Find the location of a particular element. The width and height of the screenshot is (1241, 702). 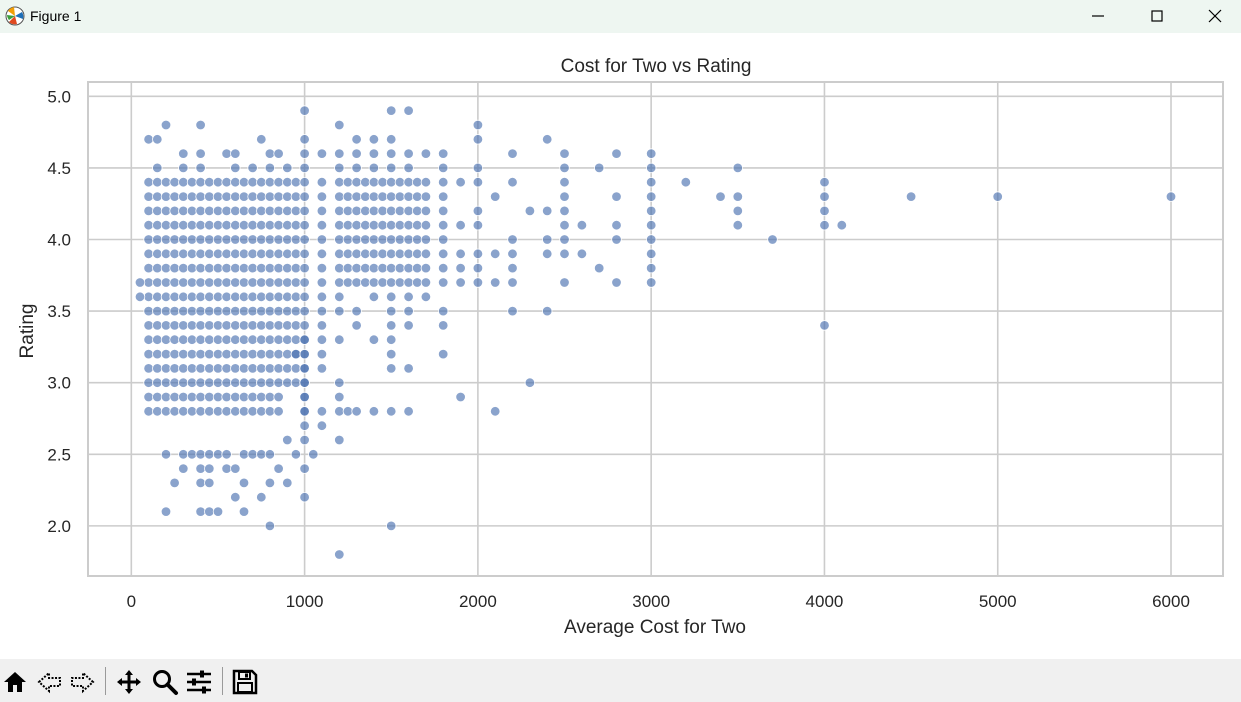

maximize-button is located at coordinates (1157, 16).